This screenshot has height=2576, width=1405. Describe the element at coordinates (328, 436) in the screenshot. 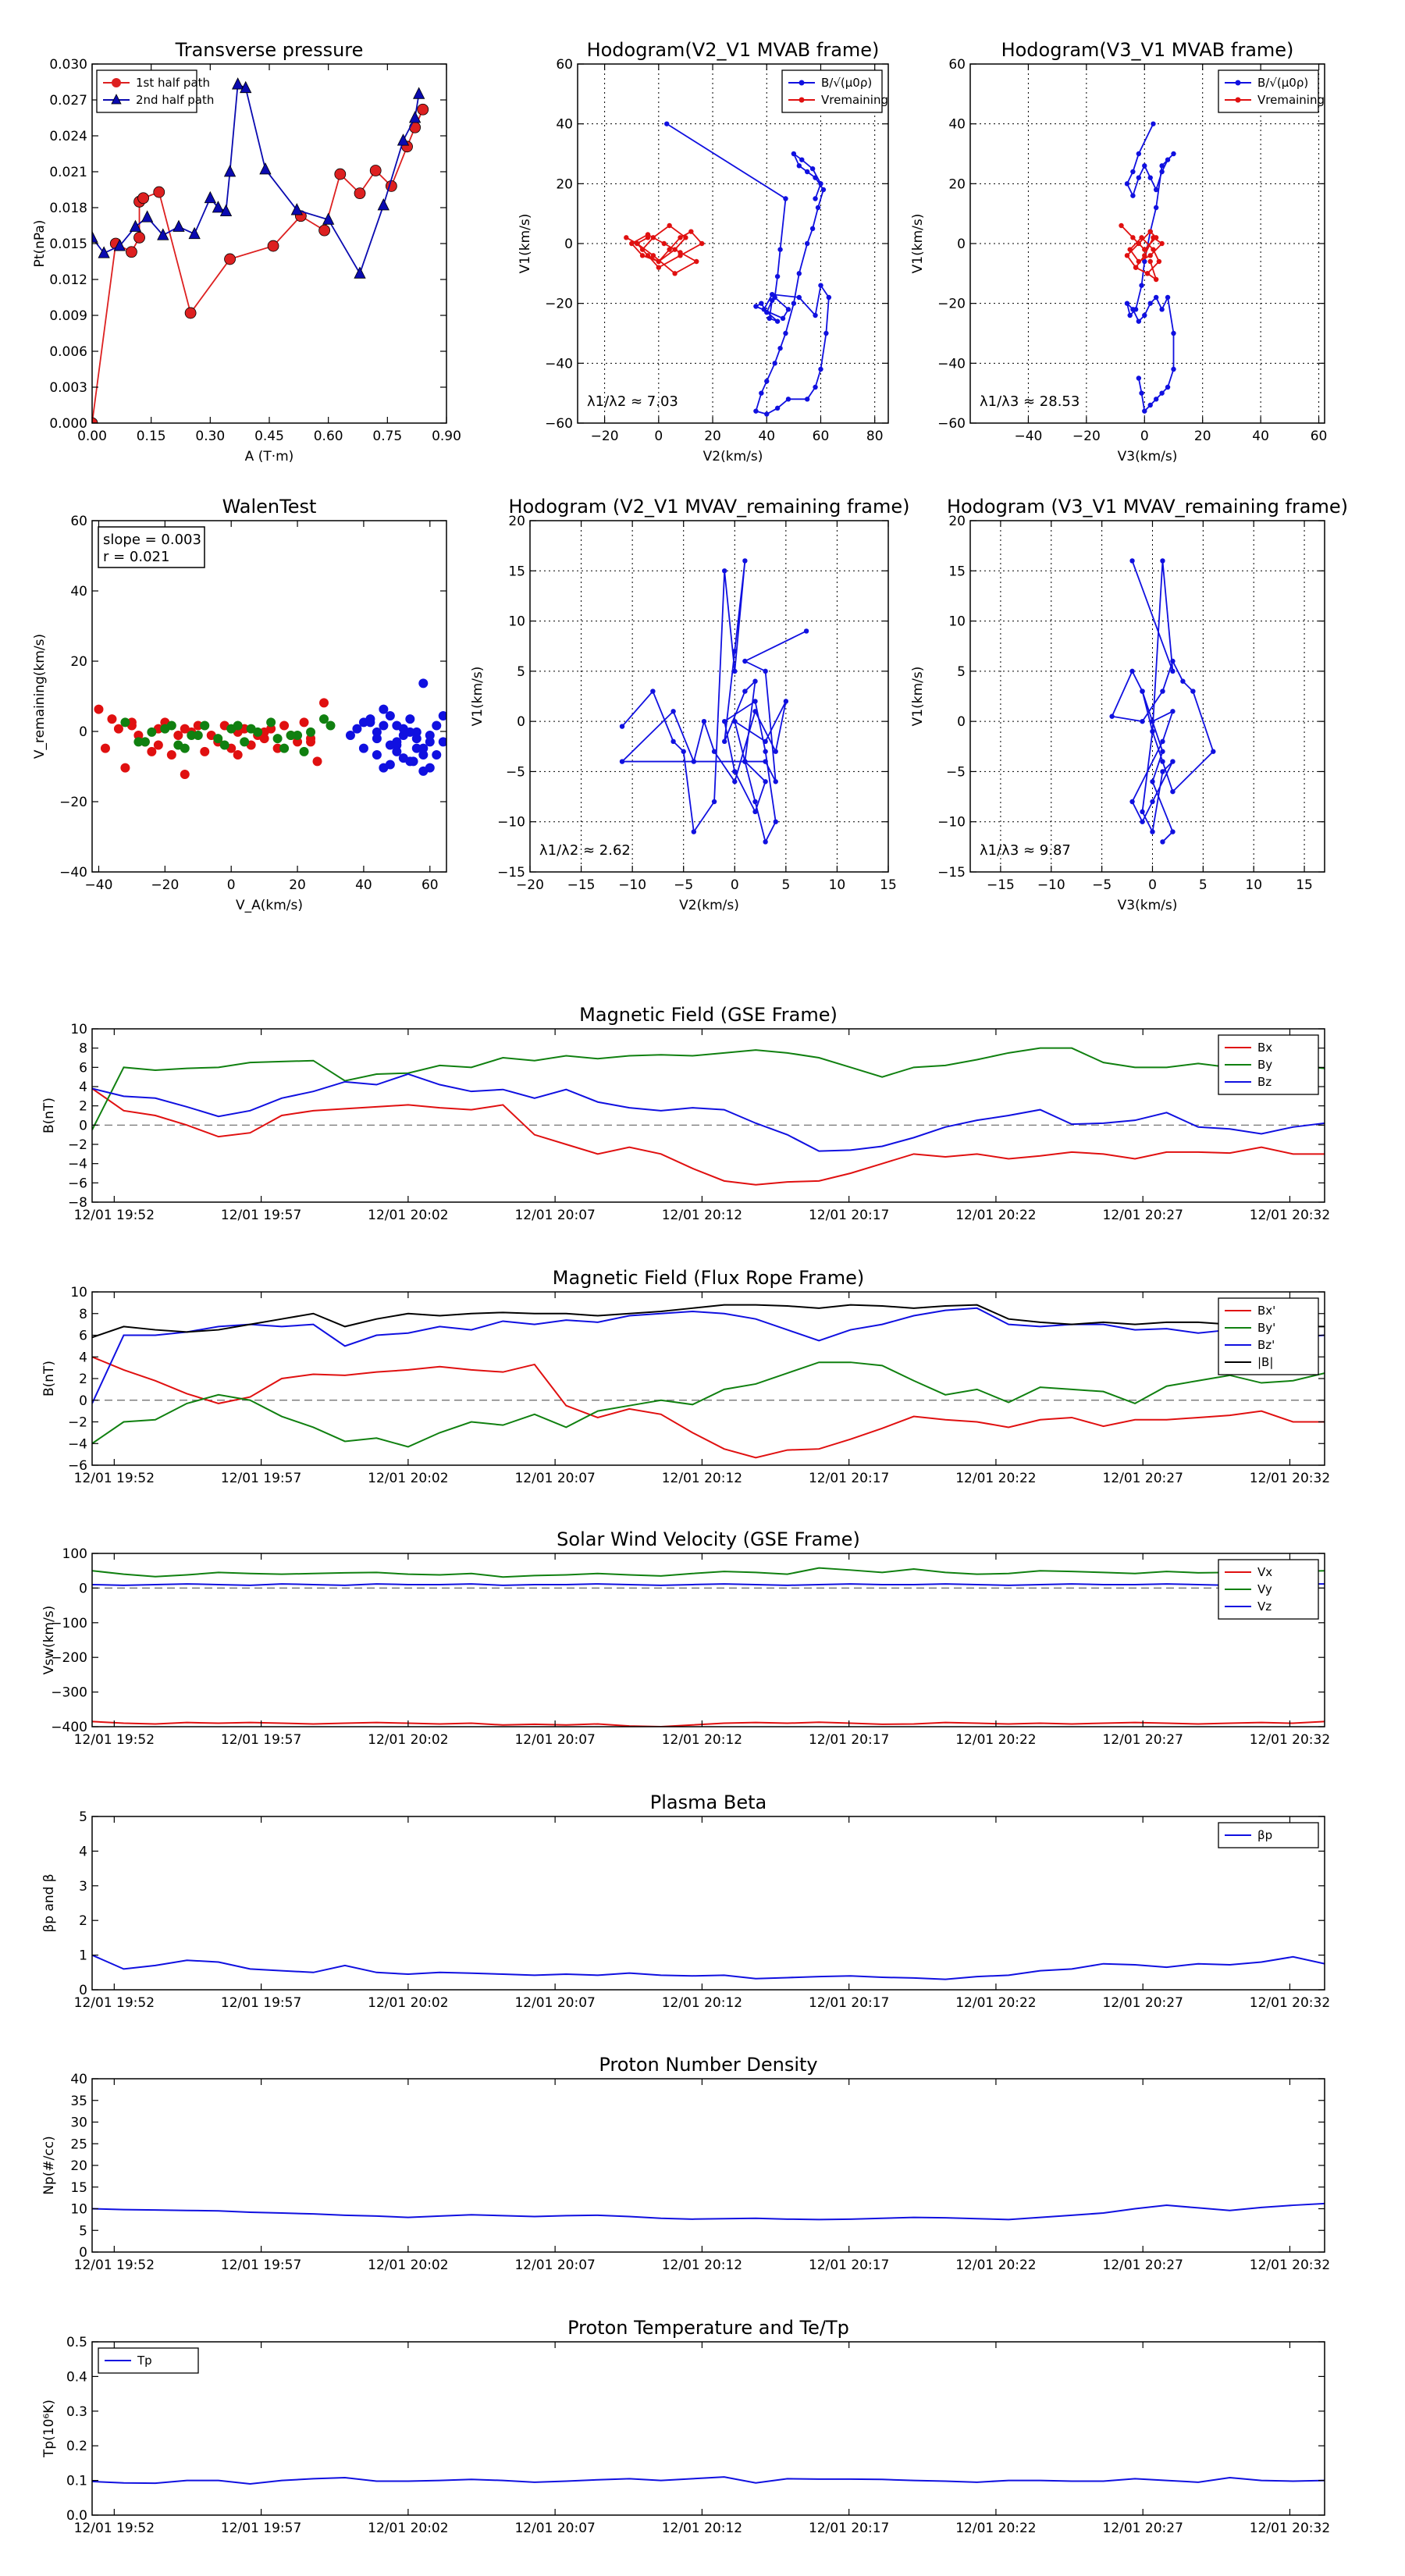

I see `x-tick-label: 0.60` at that location.